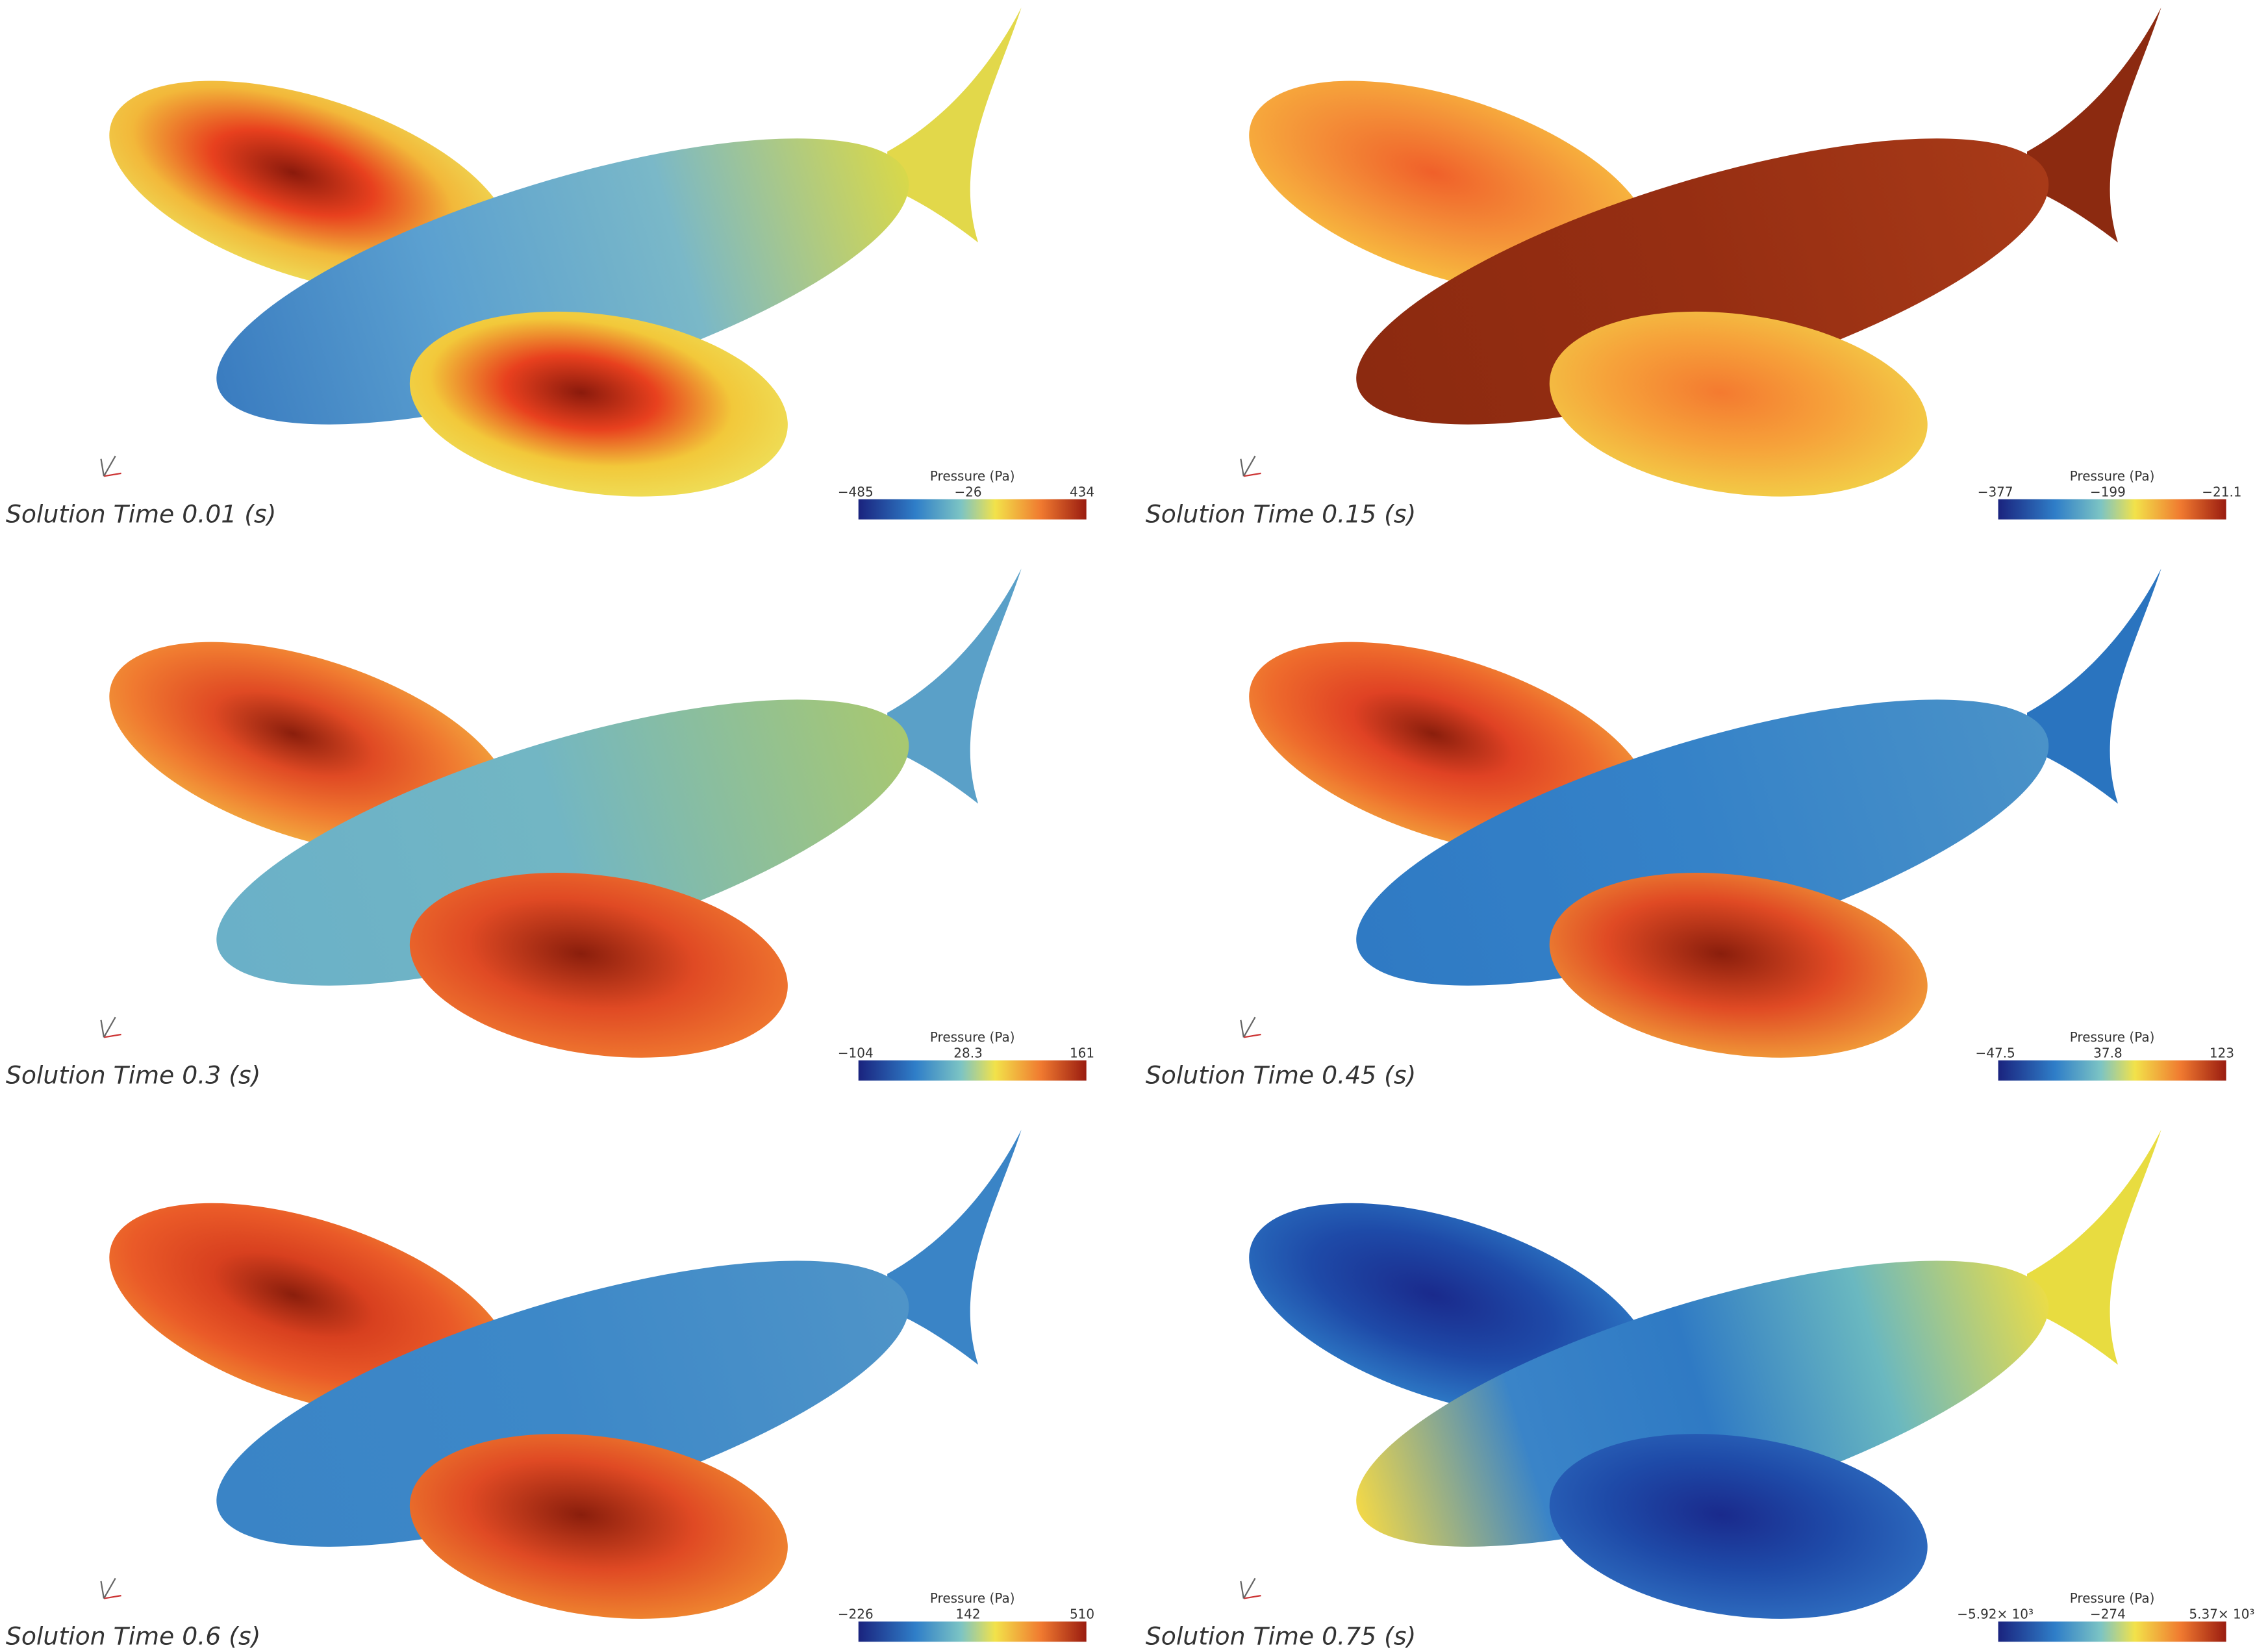 This screenshot has height=1652, width=2255. Describe the element at coordinates (141, 514) in the screenshot. I see `caption: Solution Time 0.01 (s)` at that location.